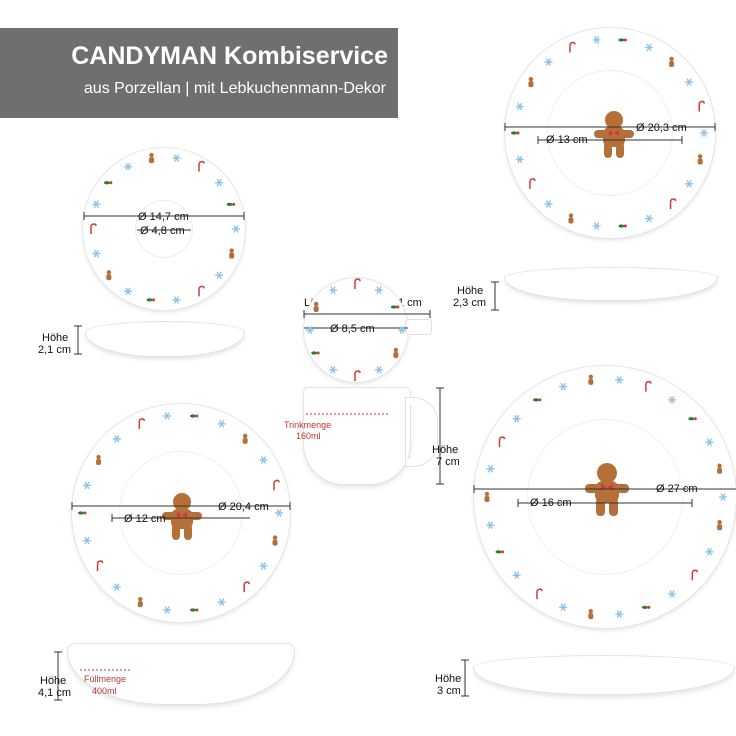  What do you see at coordinates (604, 675) in the screenshot?
I see `dinner-plate-side-view` at bounding box center [604, 675].